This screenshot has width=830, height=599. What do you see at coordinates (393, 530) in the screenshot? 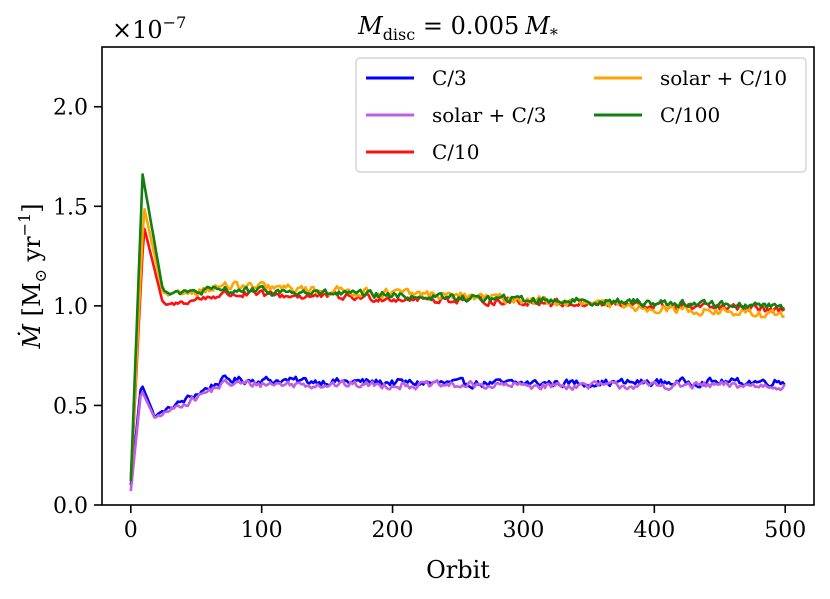
I see `x-tick-label: 200` at bounding box center [393, 530].